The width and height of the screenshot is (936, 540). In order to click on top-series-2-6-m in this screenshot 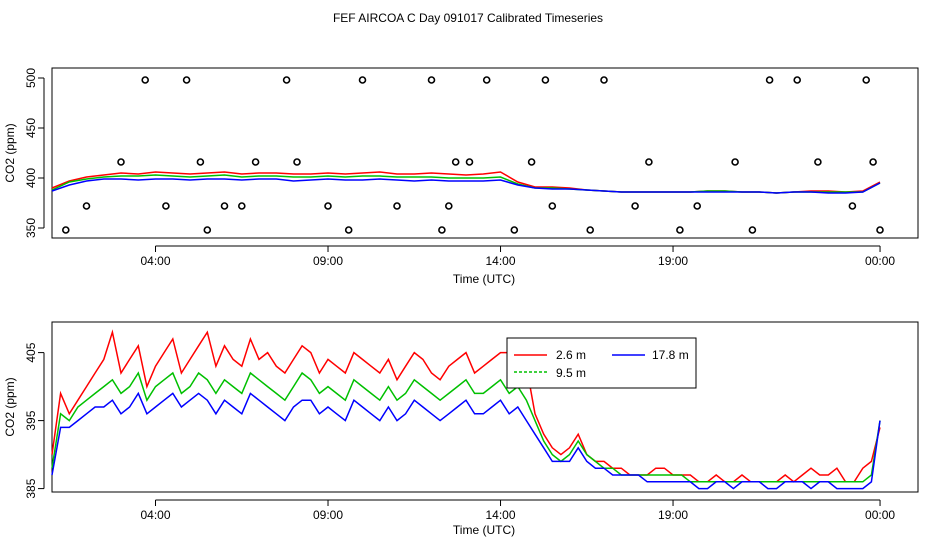, I will do `click(466, 182)`.